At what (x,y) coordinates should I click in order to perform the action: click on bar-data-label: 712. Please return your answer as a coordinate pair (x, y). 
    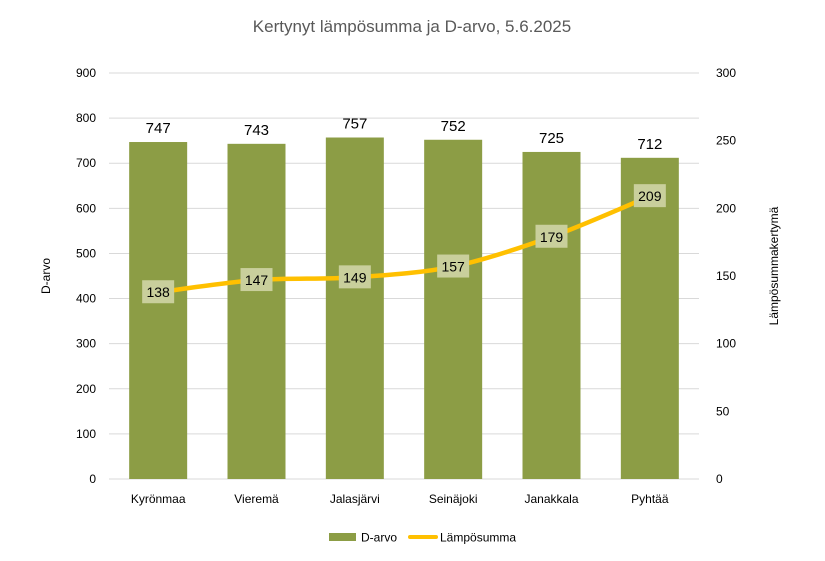
    Looking at the image, I should click on (649, 144).